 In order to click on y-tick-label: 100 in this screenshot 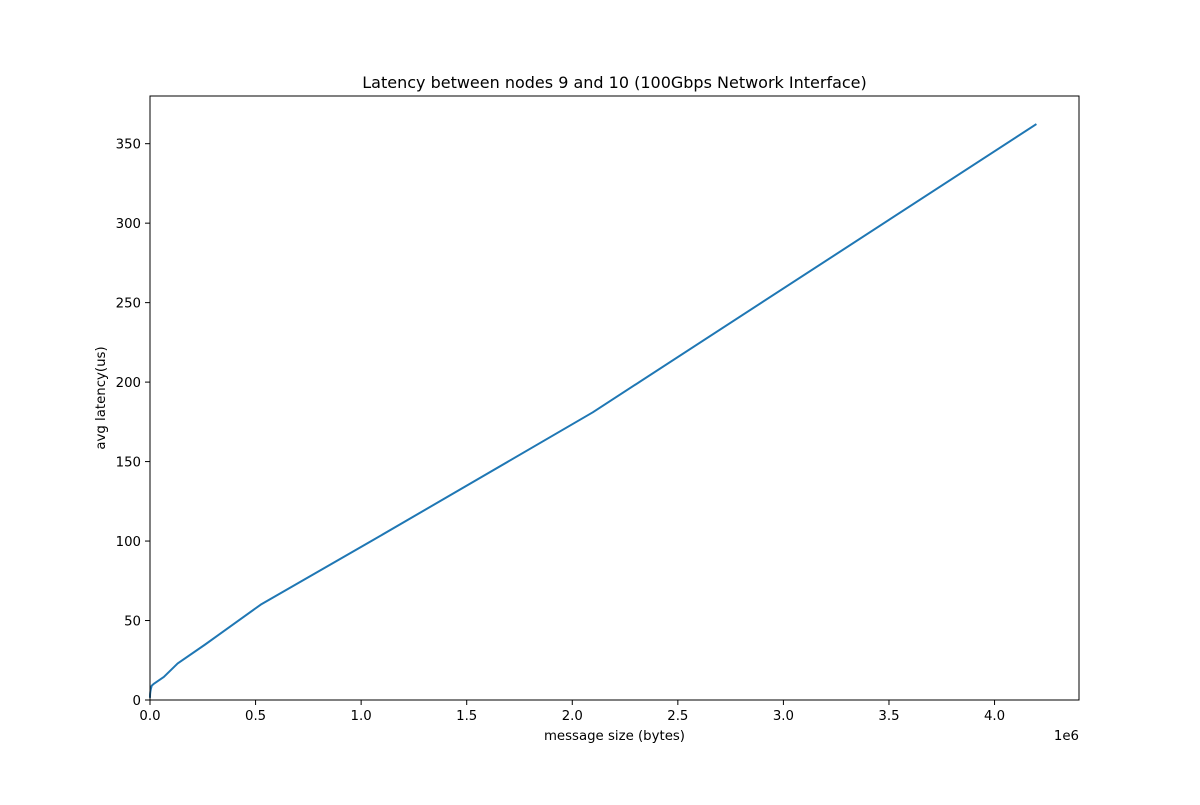, I will do `click(128, 542)`.